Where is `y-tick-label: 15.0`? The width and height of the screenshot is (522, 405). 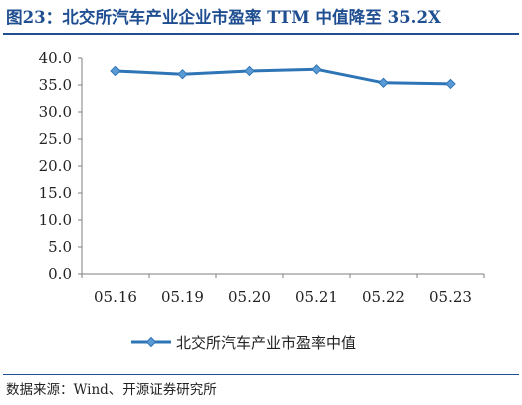 y-tick-label: 15.0 is located at coordinates (55, 193).